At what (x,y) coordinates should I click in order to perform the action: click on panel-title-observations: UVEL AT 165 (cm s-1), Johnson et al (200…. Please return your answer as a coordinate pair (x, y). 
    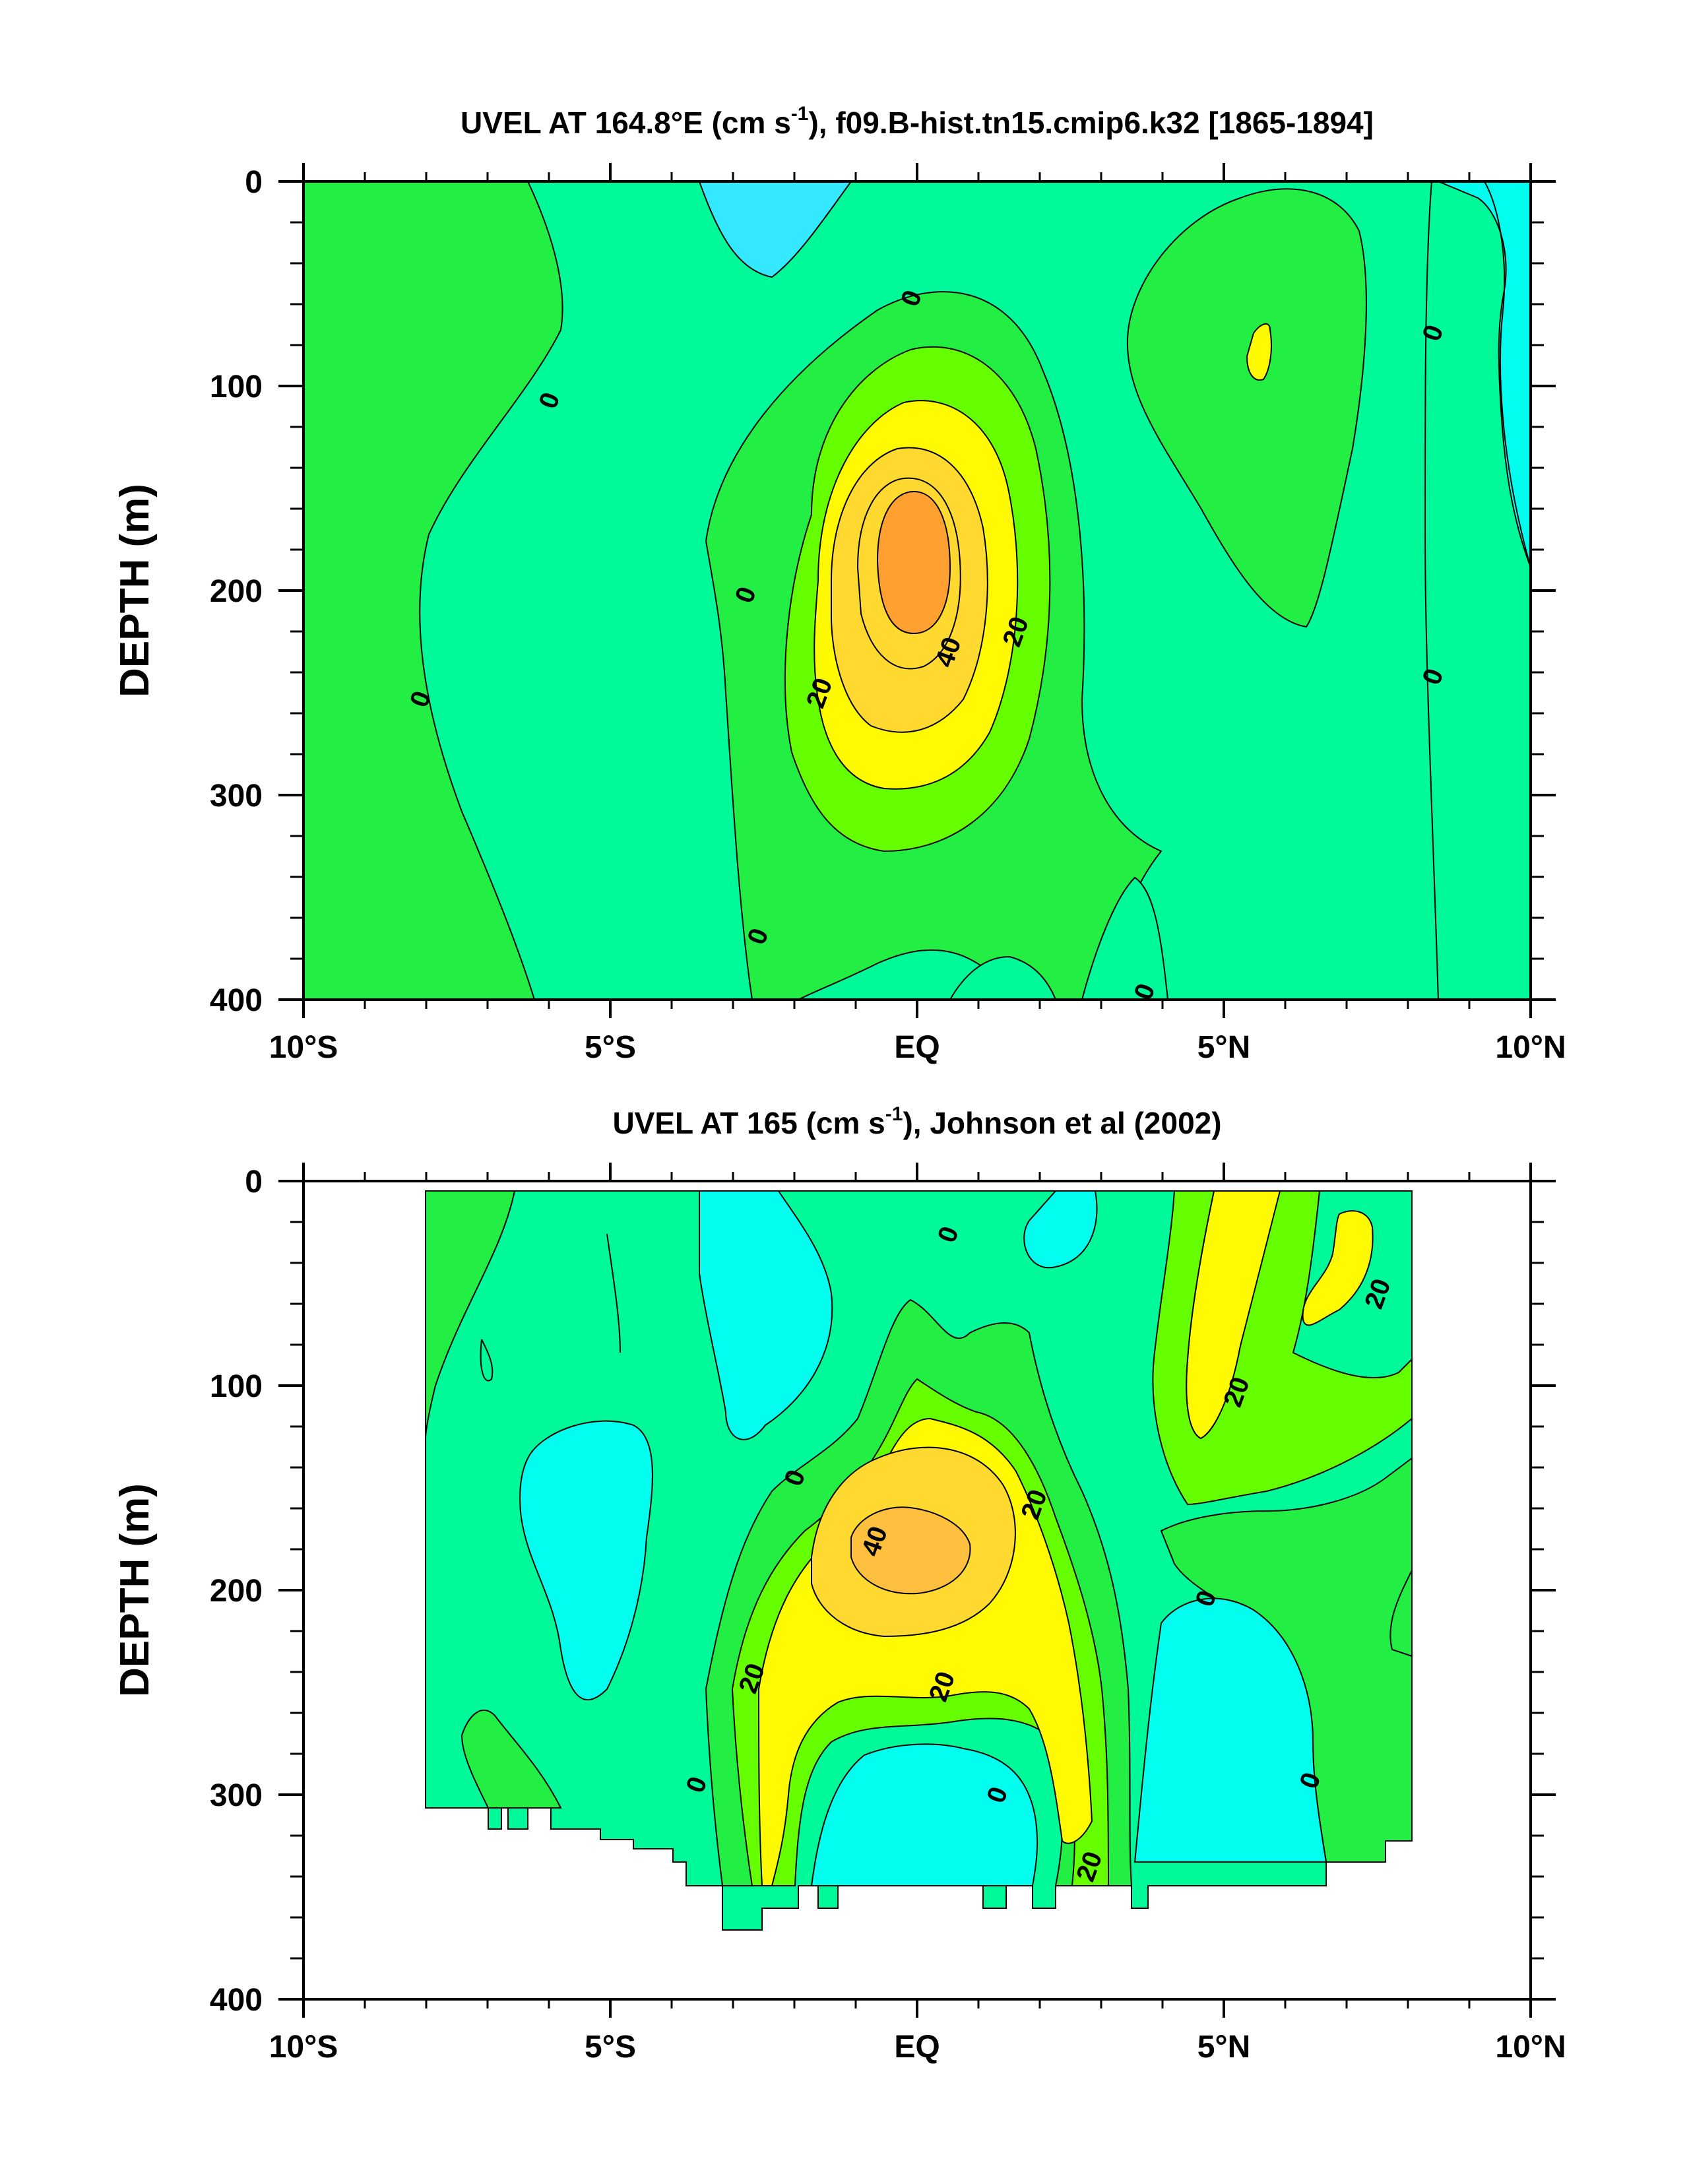
    Looking at the image, I should click on (917, 1121).